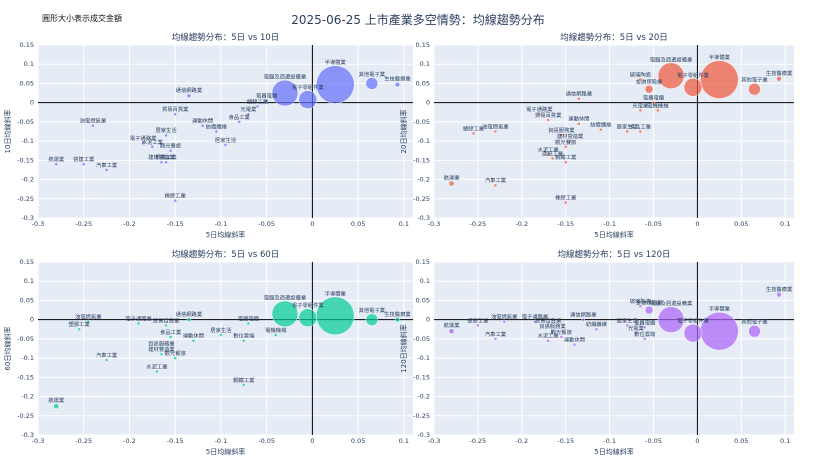  I want to click on x-axis-label: 5日均線斜率, so click(225, 234).